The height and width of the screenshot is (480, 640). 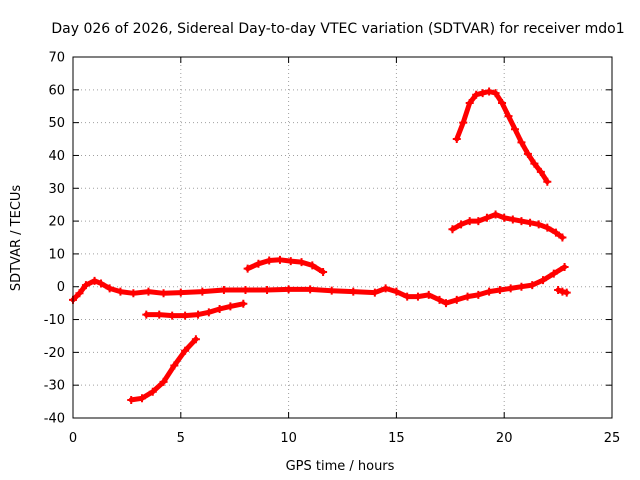 What do you see at coordinates (61, 287) in the screenshot?
I see `y-tick-label: 0` at bounding box center [61, 287].